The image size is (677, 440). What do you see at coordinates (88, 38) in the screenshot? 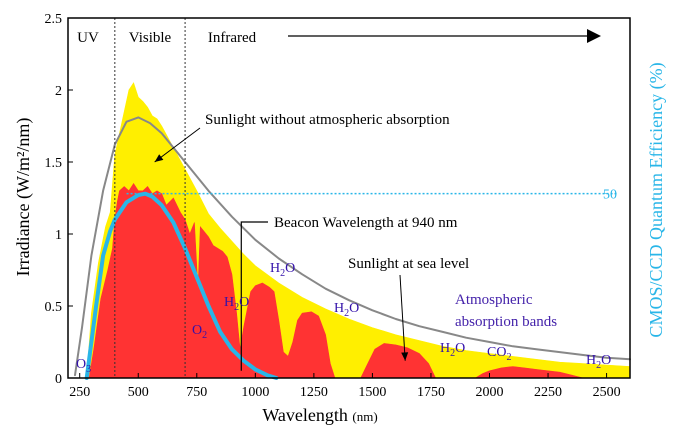
I see `region-label-0: UV` at bounding box center [88, 38].